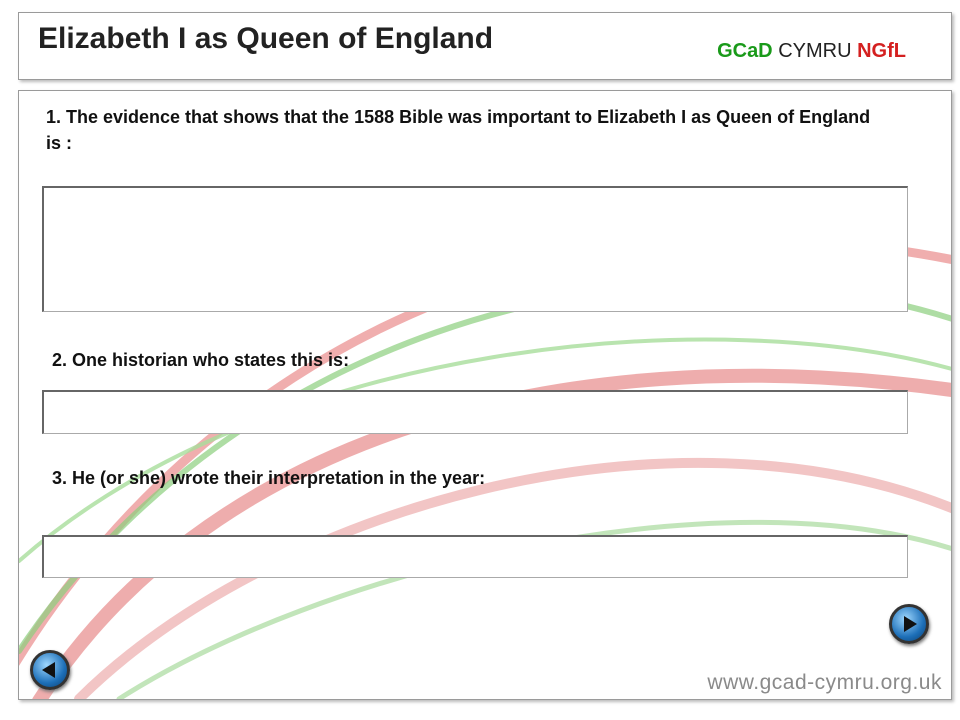 This screenshot has width=960, height=720. I want to click on header-box, so click(485, 46).